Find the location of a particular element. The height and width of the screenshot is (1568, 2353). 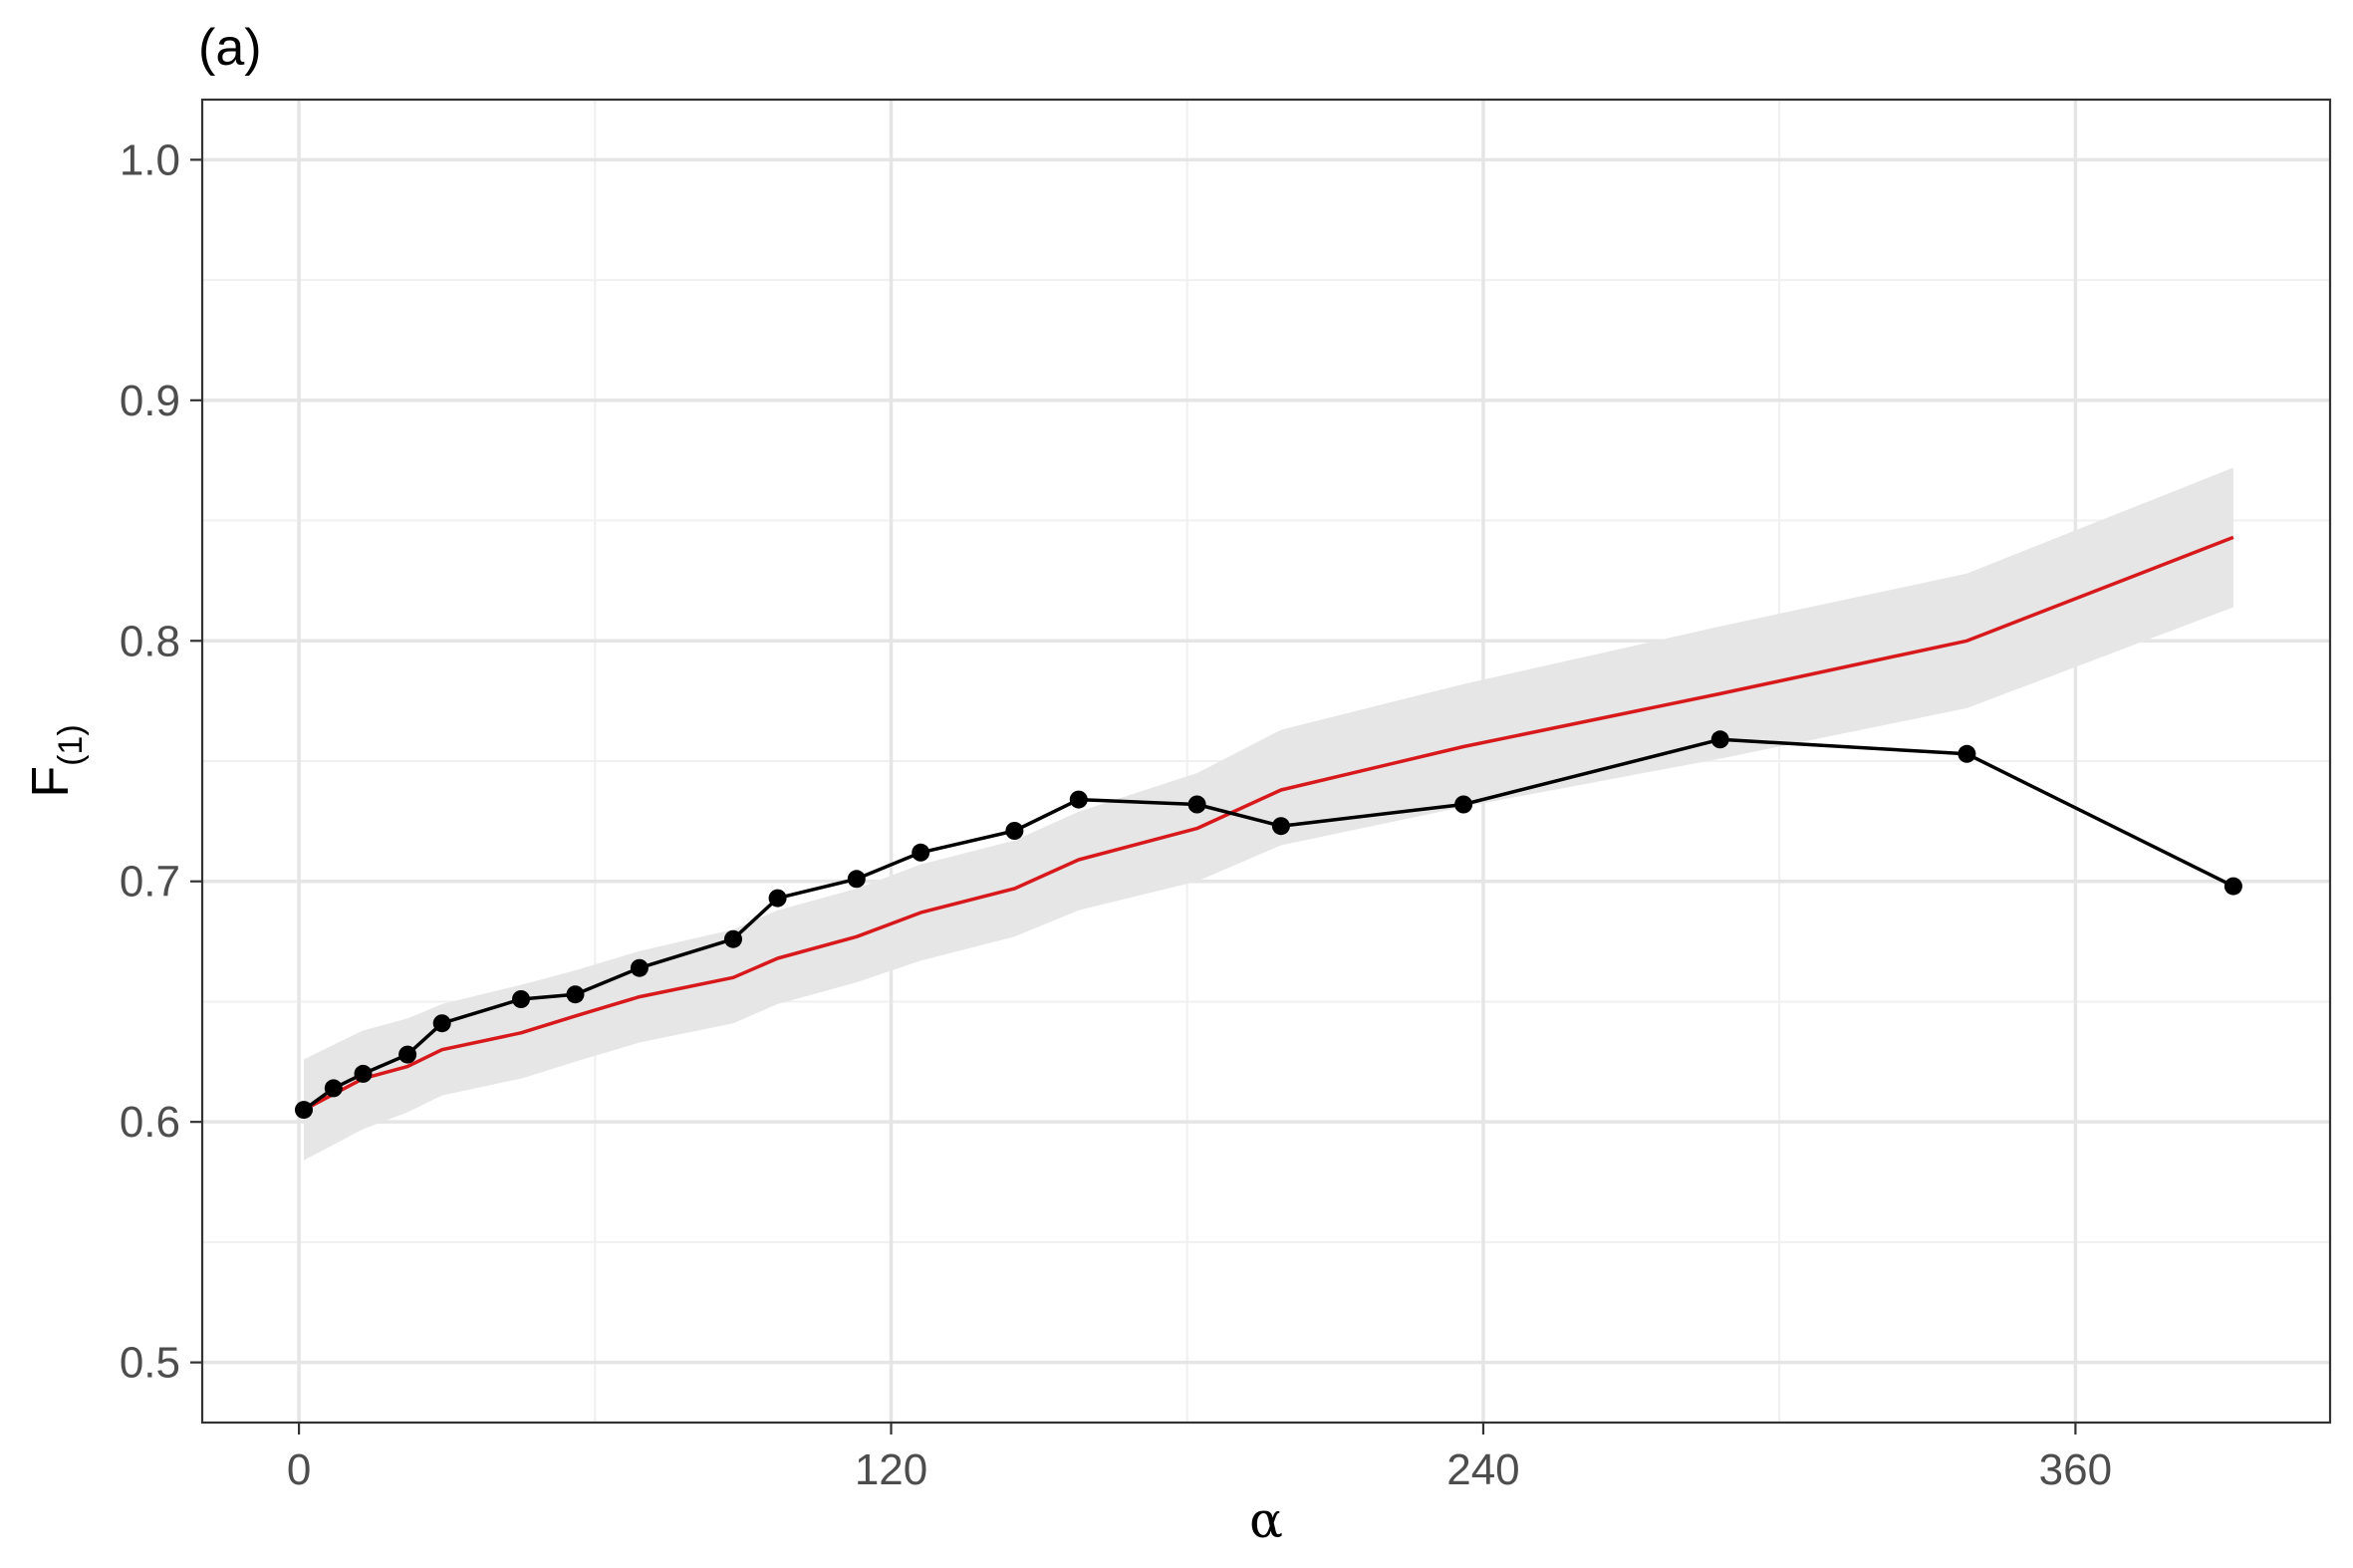

y-axis-title: F(1) is located at coordinates (56, 760).